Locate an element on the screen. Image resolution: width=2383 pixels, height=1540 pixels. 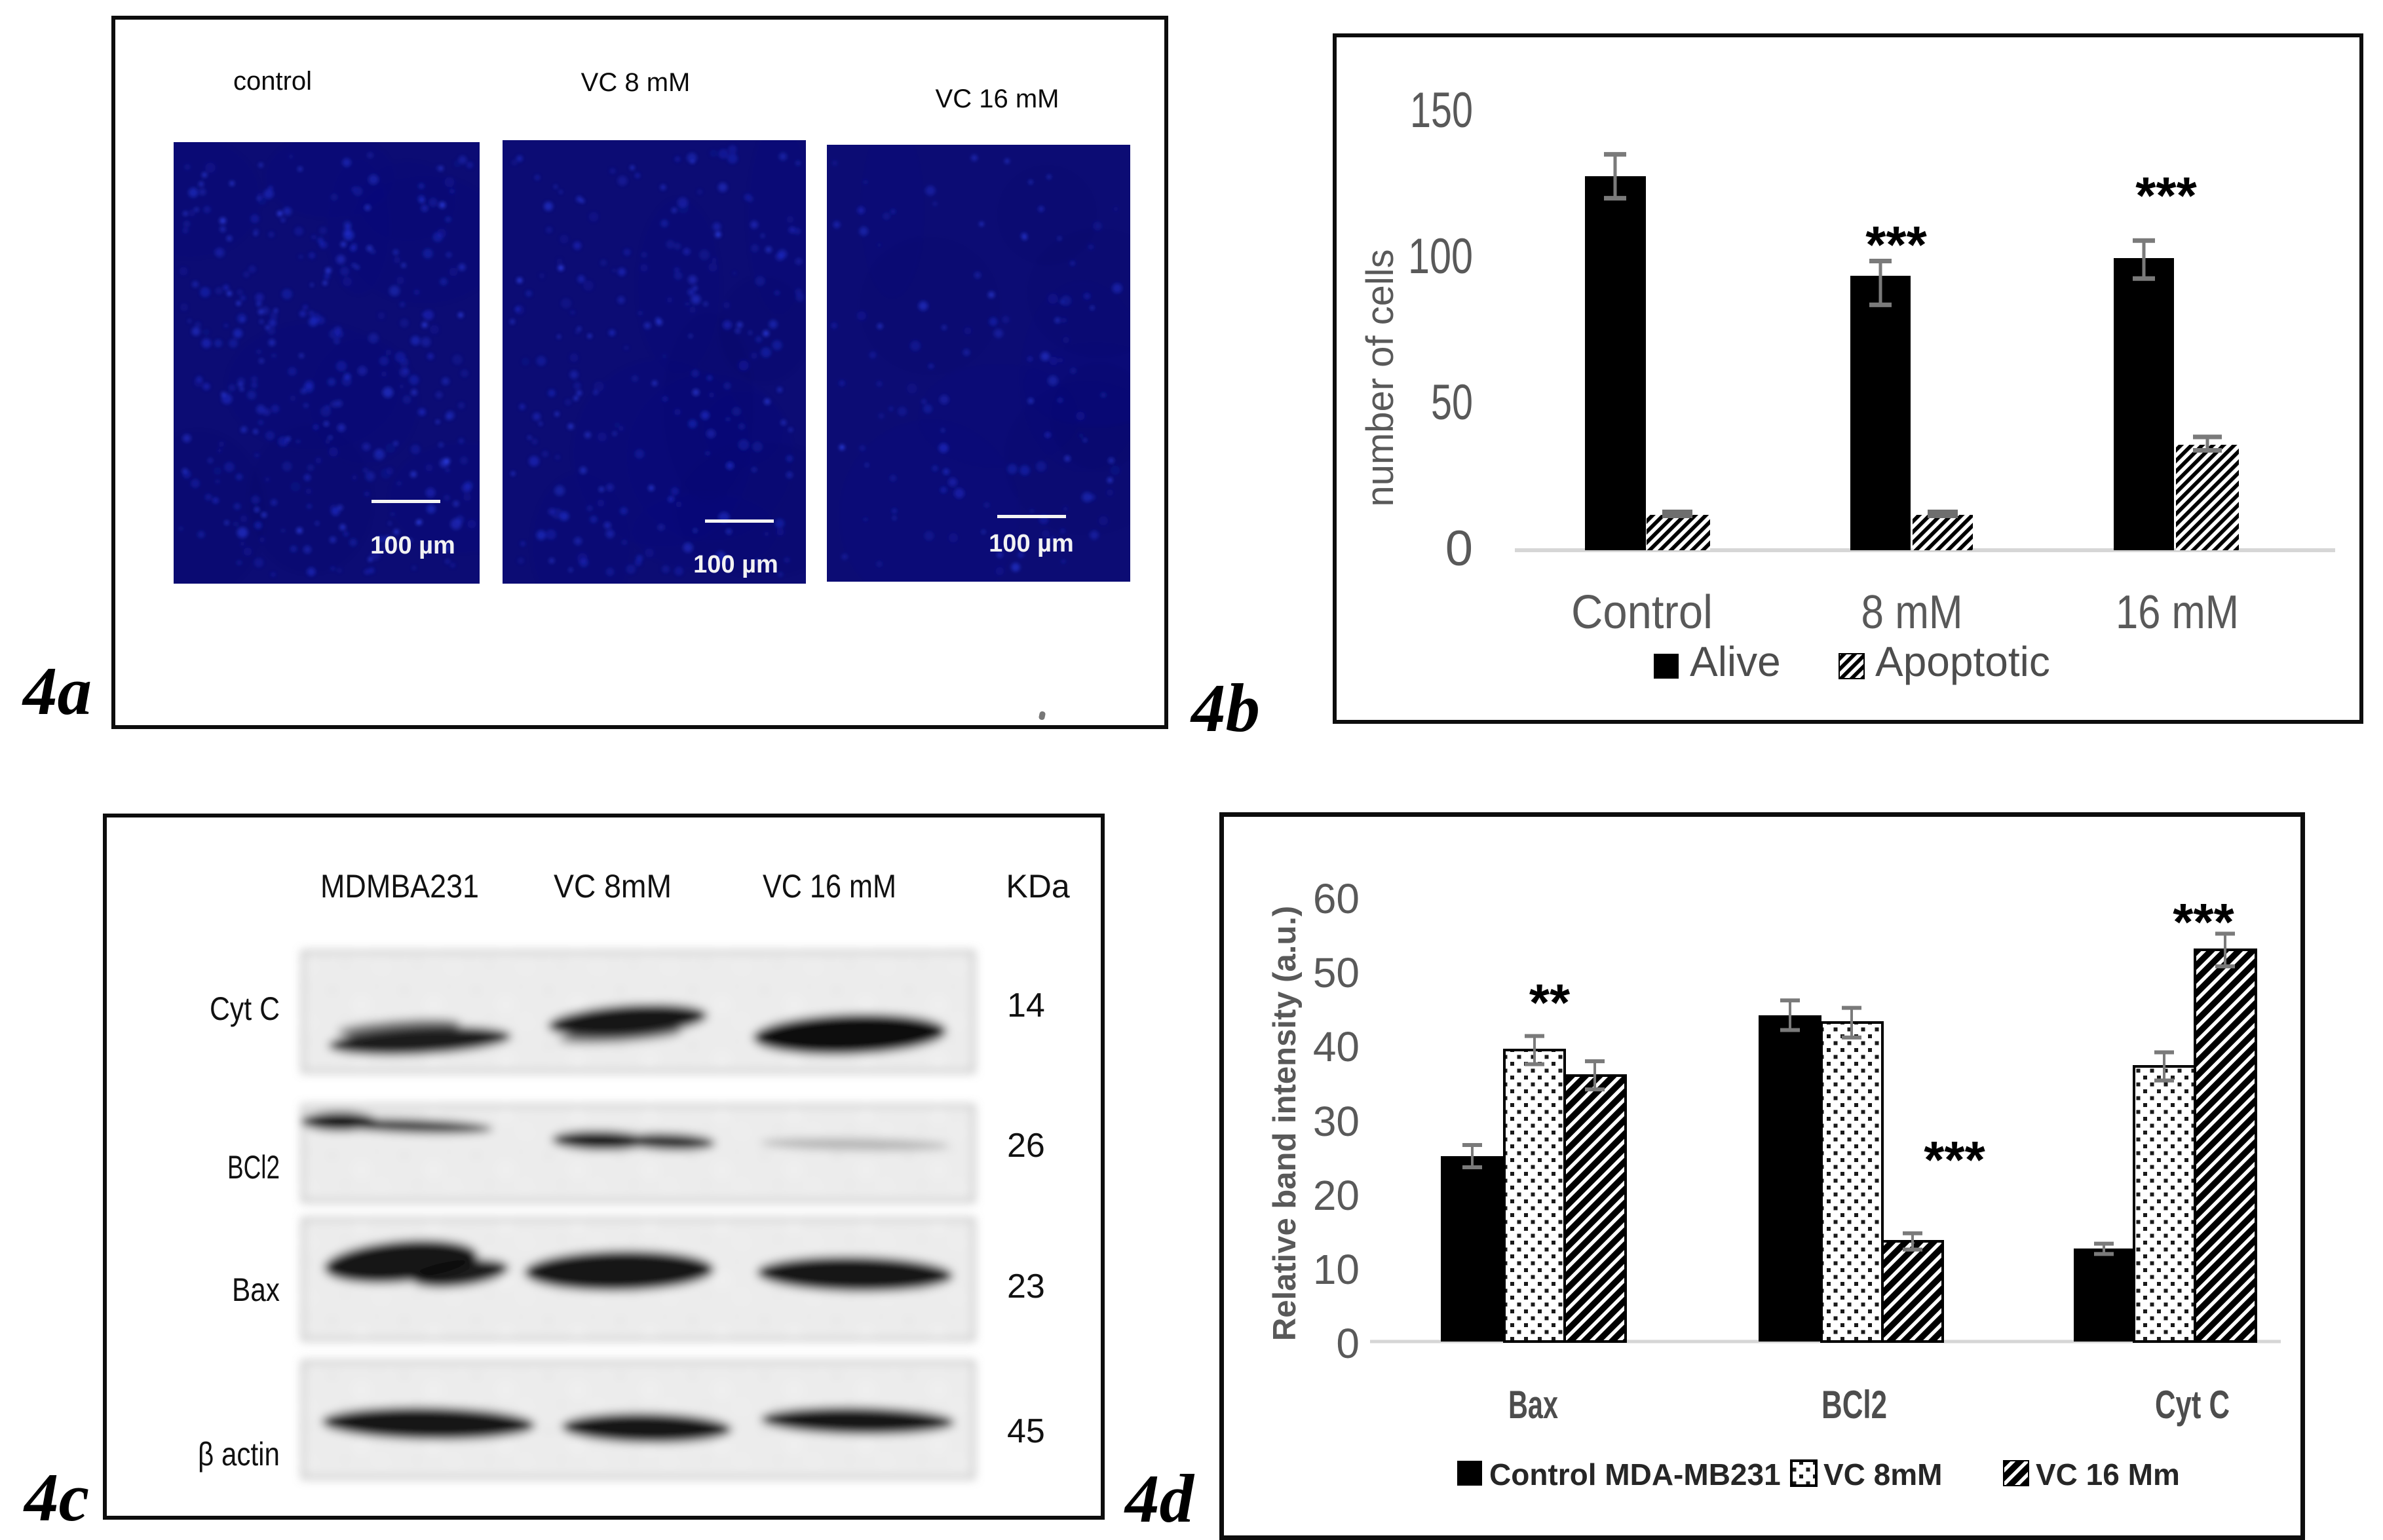
svg-text: 30 is located at coordinates (1337, 1121).